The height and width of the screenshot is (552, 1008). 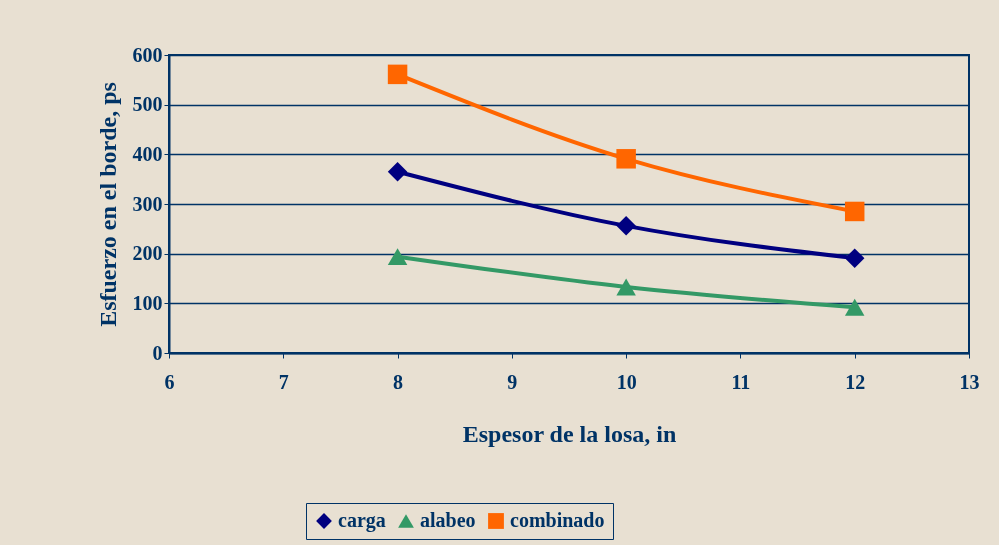 What do you see at coordinates (169, 381) in the screenshot?
I see `x-tick-label: 6` at bounding box center [169, 381].